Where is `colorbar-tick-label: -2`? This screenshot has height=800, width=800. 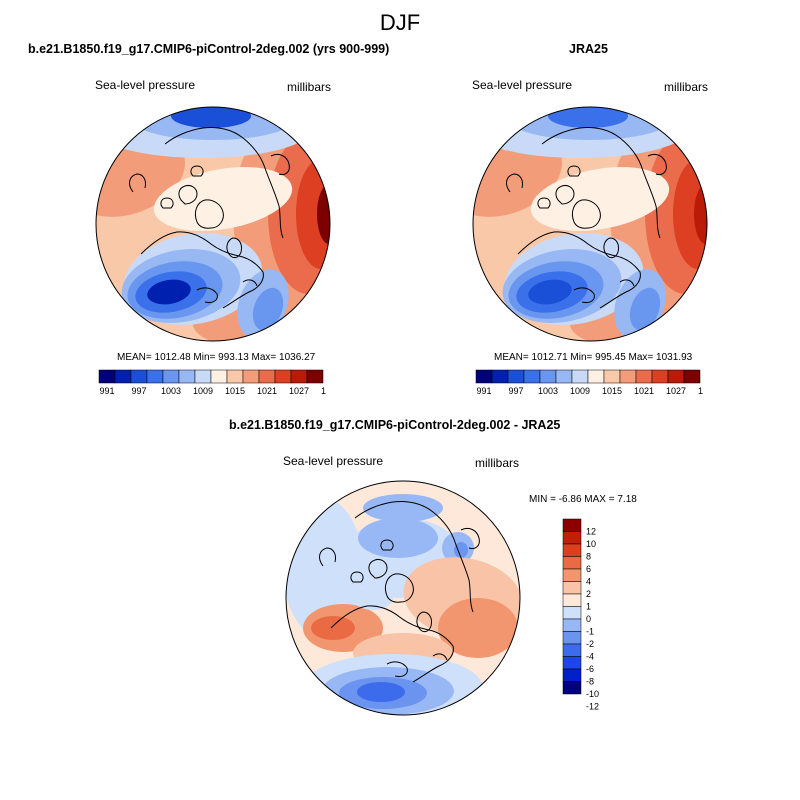 colorbar-tick-label: -2 is located at coordinates (590, 644).